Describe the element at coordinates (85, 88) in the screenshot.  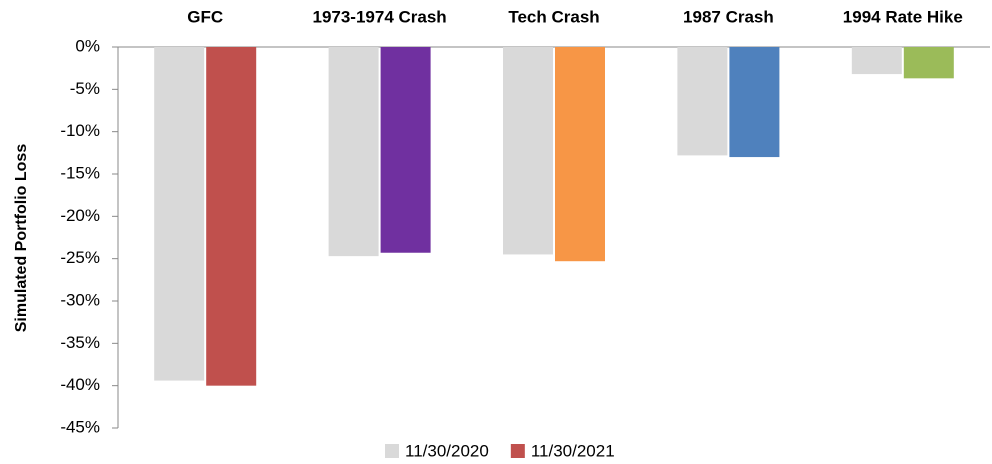
I see `y-tick-label: -5%` at that location.